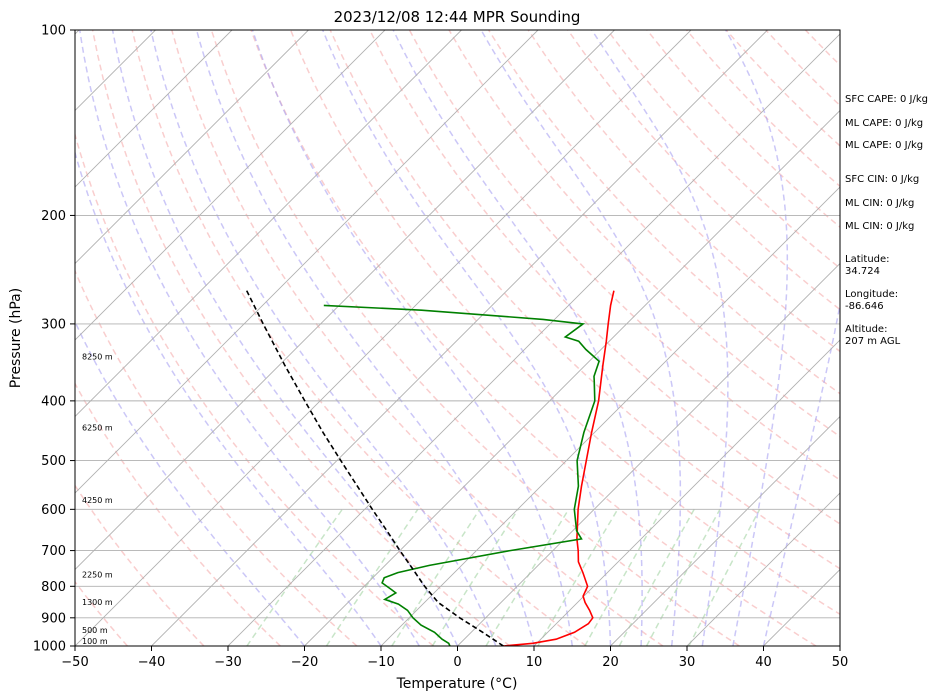 The height and width of the screenshot is (700, 947). Describe the element at coordinates (457, 684) in the screenshot. I see `x-axis-label: Temperature (°C)` at that location.